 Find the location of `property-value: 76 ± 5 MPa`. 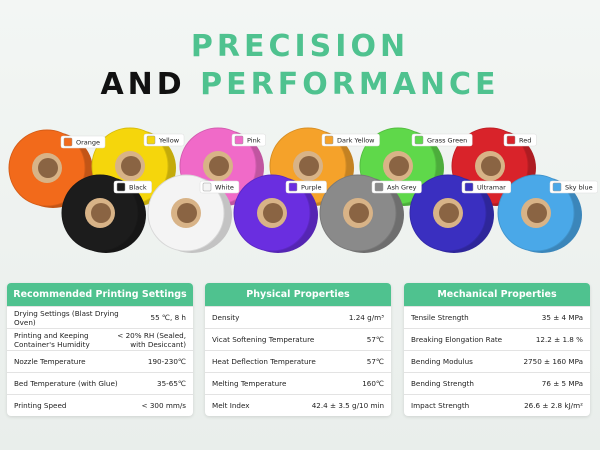

property-value: 76 ± 5 MPa is located at coordinates (562, 383).